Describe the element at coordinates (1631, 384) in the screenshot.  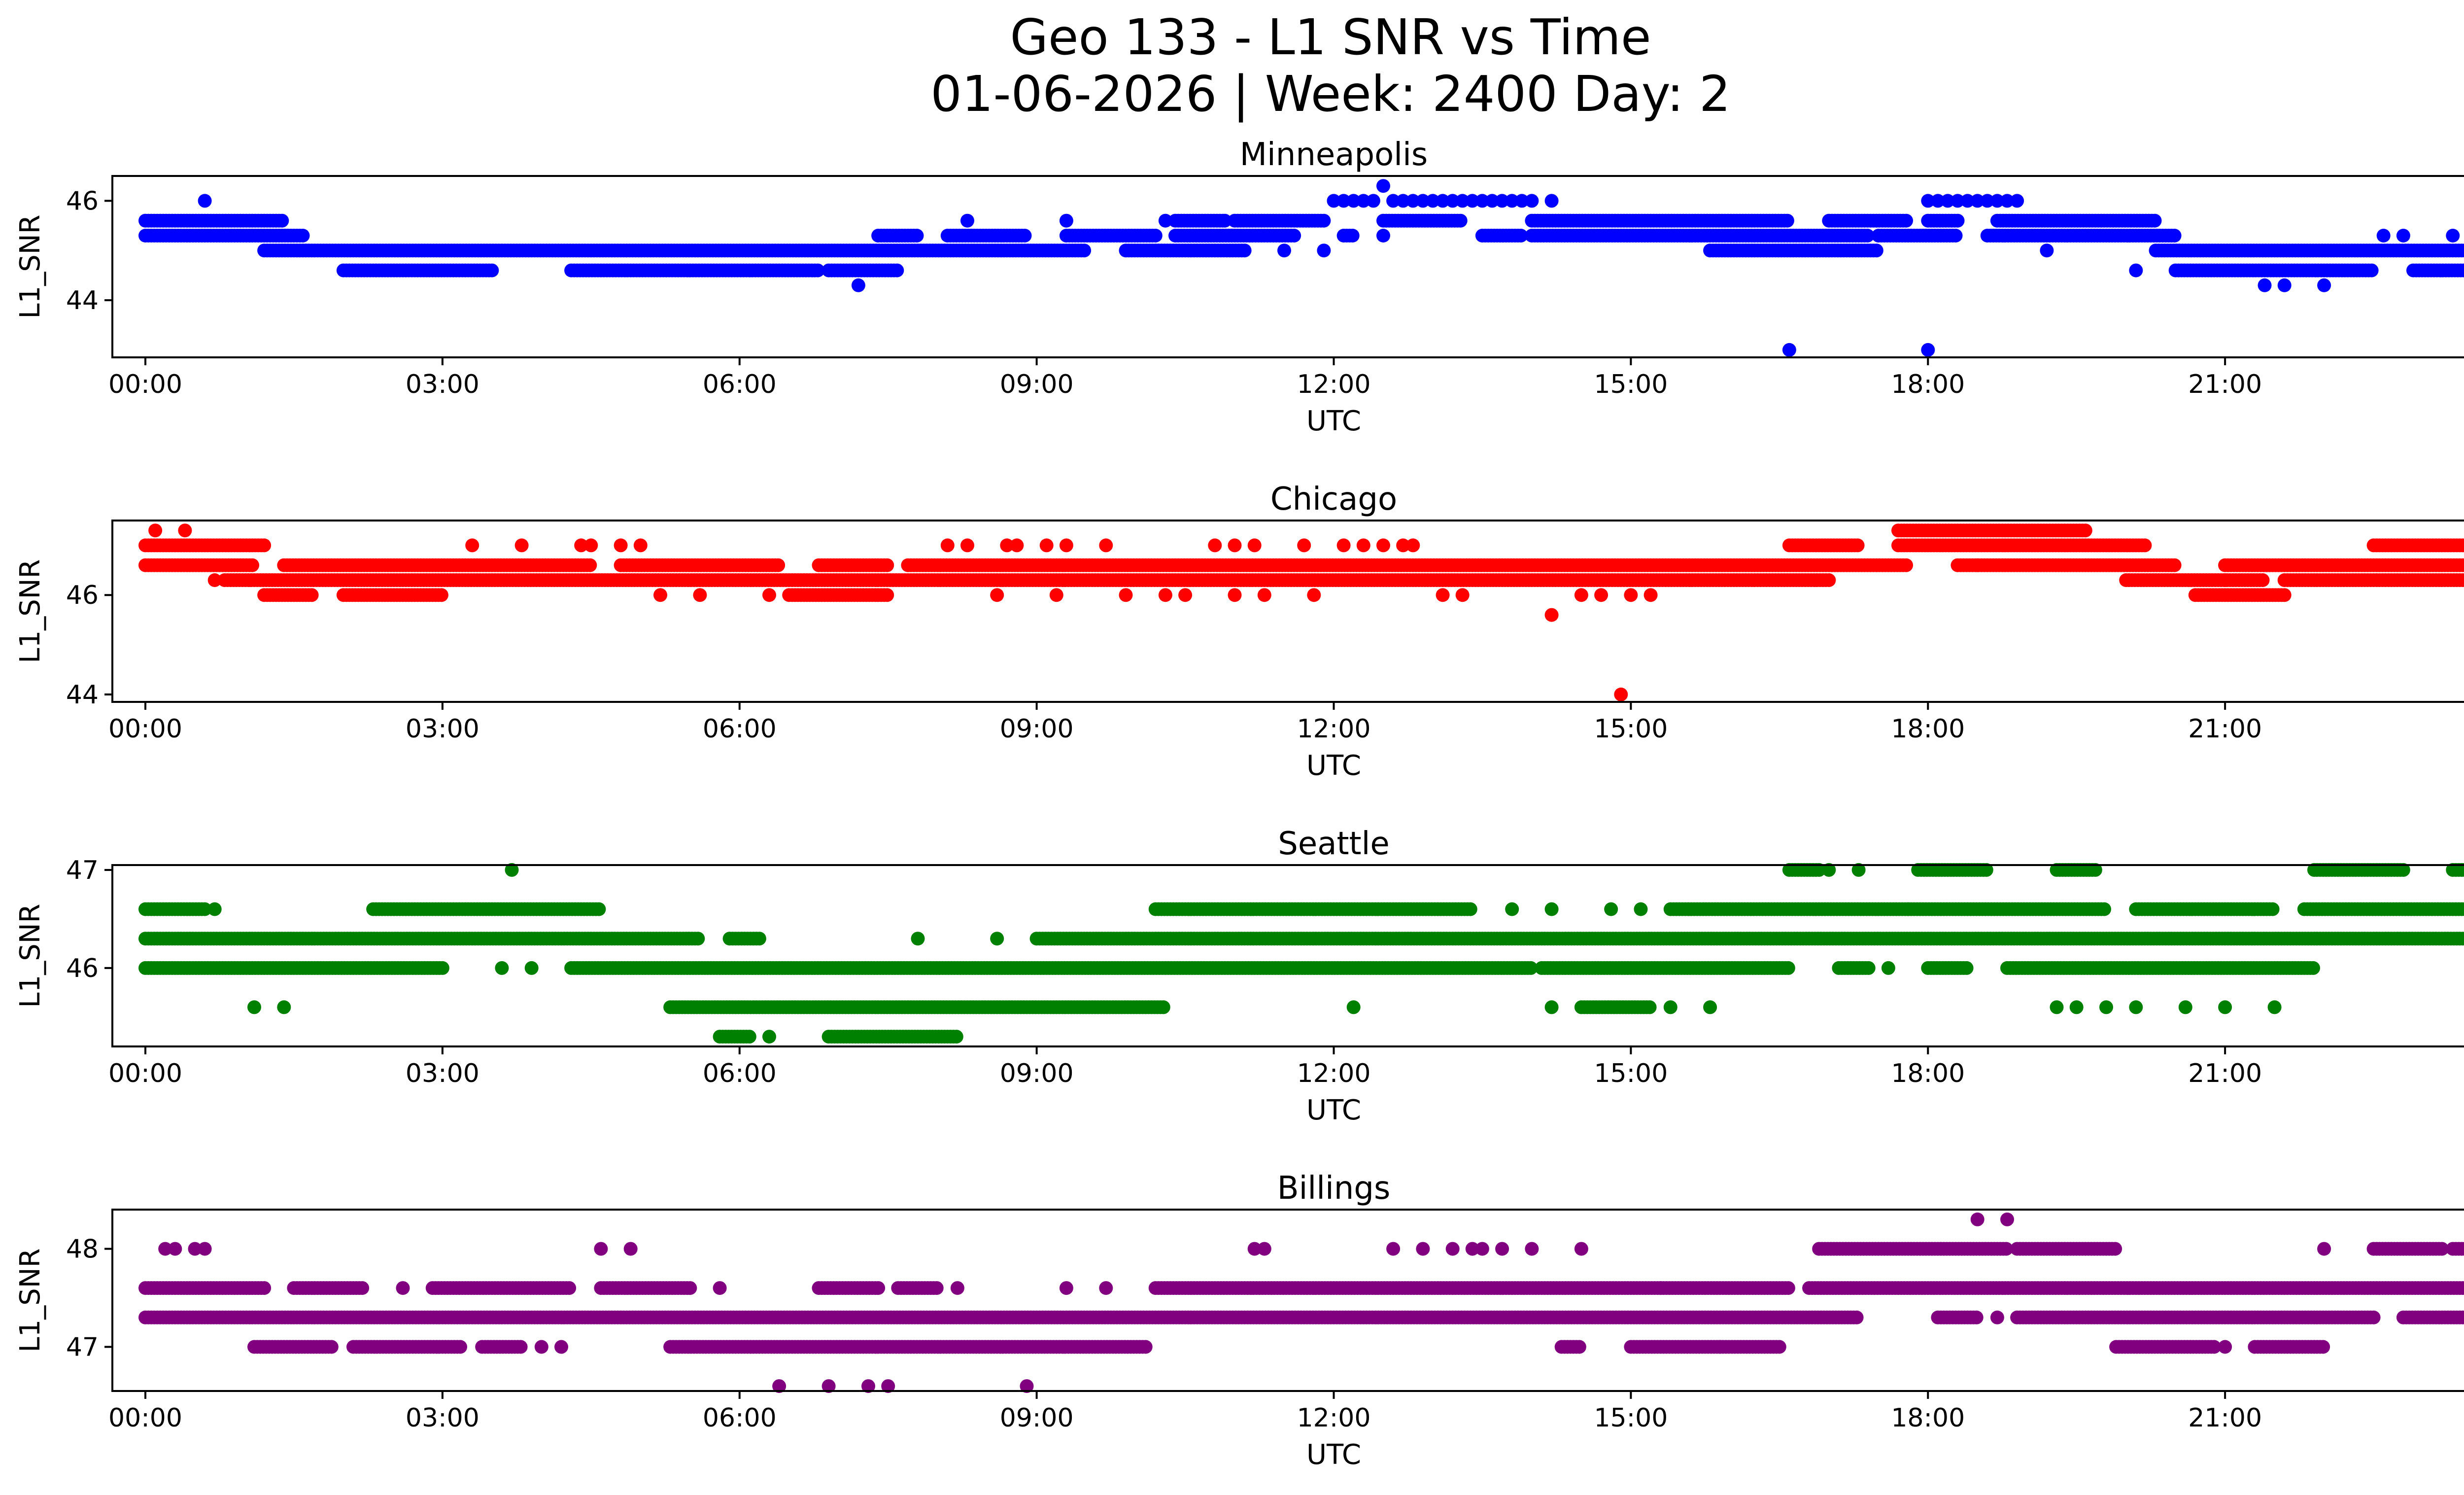
I see `x-tick-label: 15:00` at that location.